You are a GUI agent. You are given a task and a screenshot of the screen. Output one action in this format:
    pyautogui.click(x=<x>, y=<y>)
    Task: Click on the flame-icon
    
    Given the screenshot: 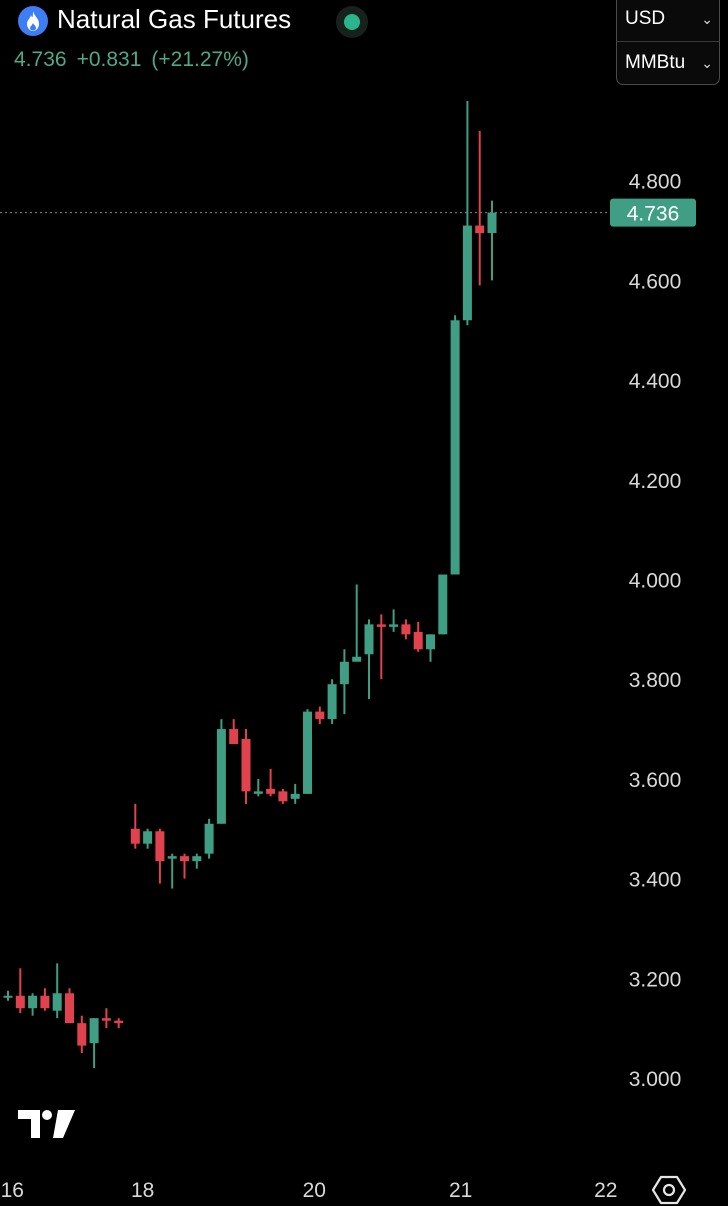 What is the action you would take?
    pyautogui.click(x=33, y=21)
    